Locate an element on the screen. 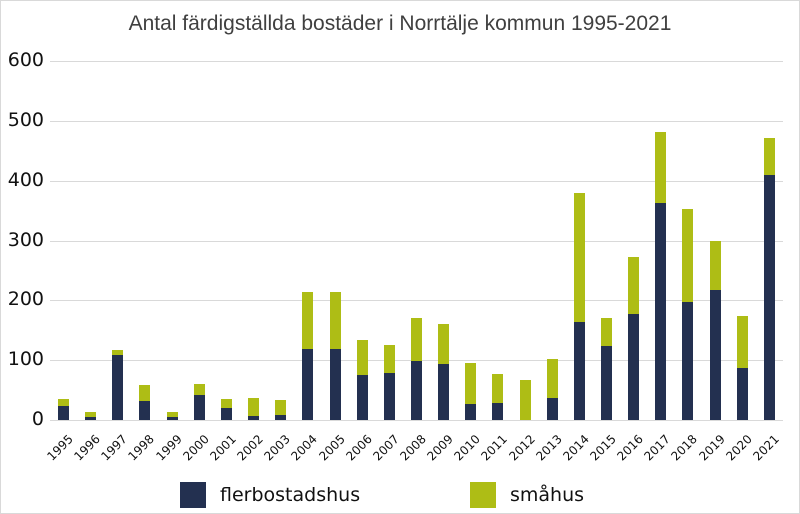  bar-1997 is located at coordinates (118, 384).